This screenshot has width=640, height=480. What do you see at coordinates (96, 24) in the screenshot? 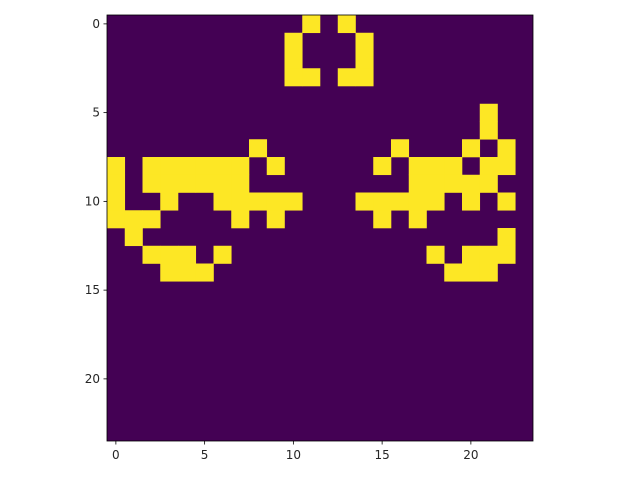
I see `y-tick-label: 0` at bounding box center [96, 24].